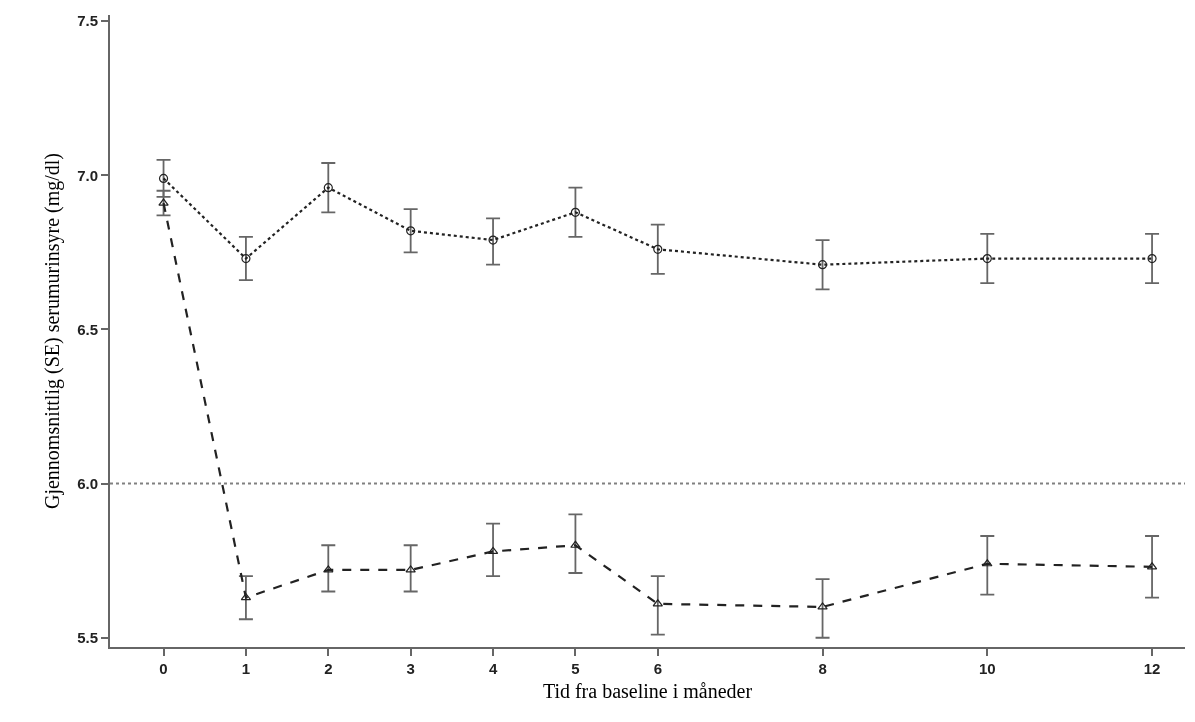 This screenshot has width=1195, height=722. Describe the element at coordinates (163, 668) in the screenshot. I see `x-tick-label: 0` at that location.